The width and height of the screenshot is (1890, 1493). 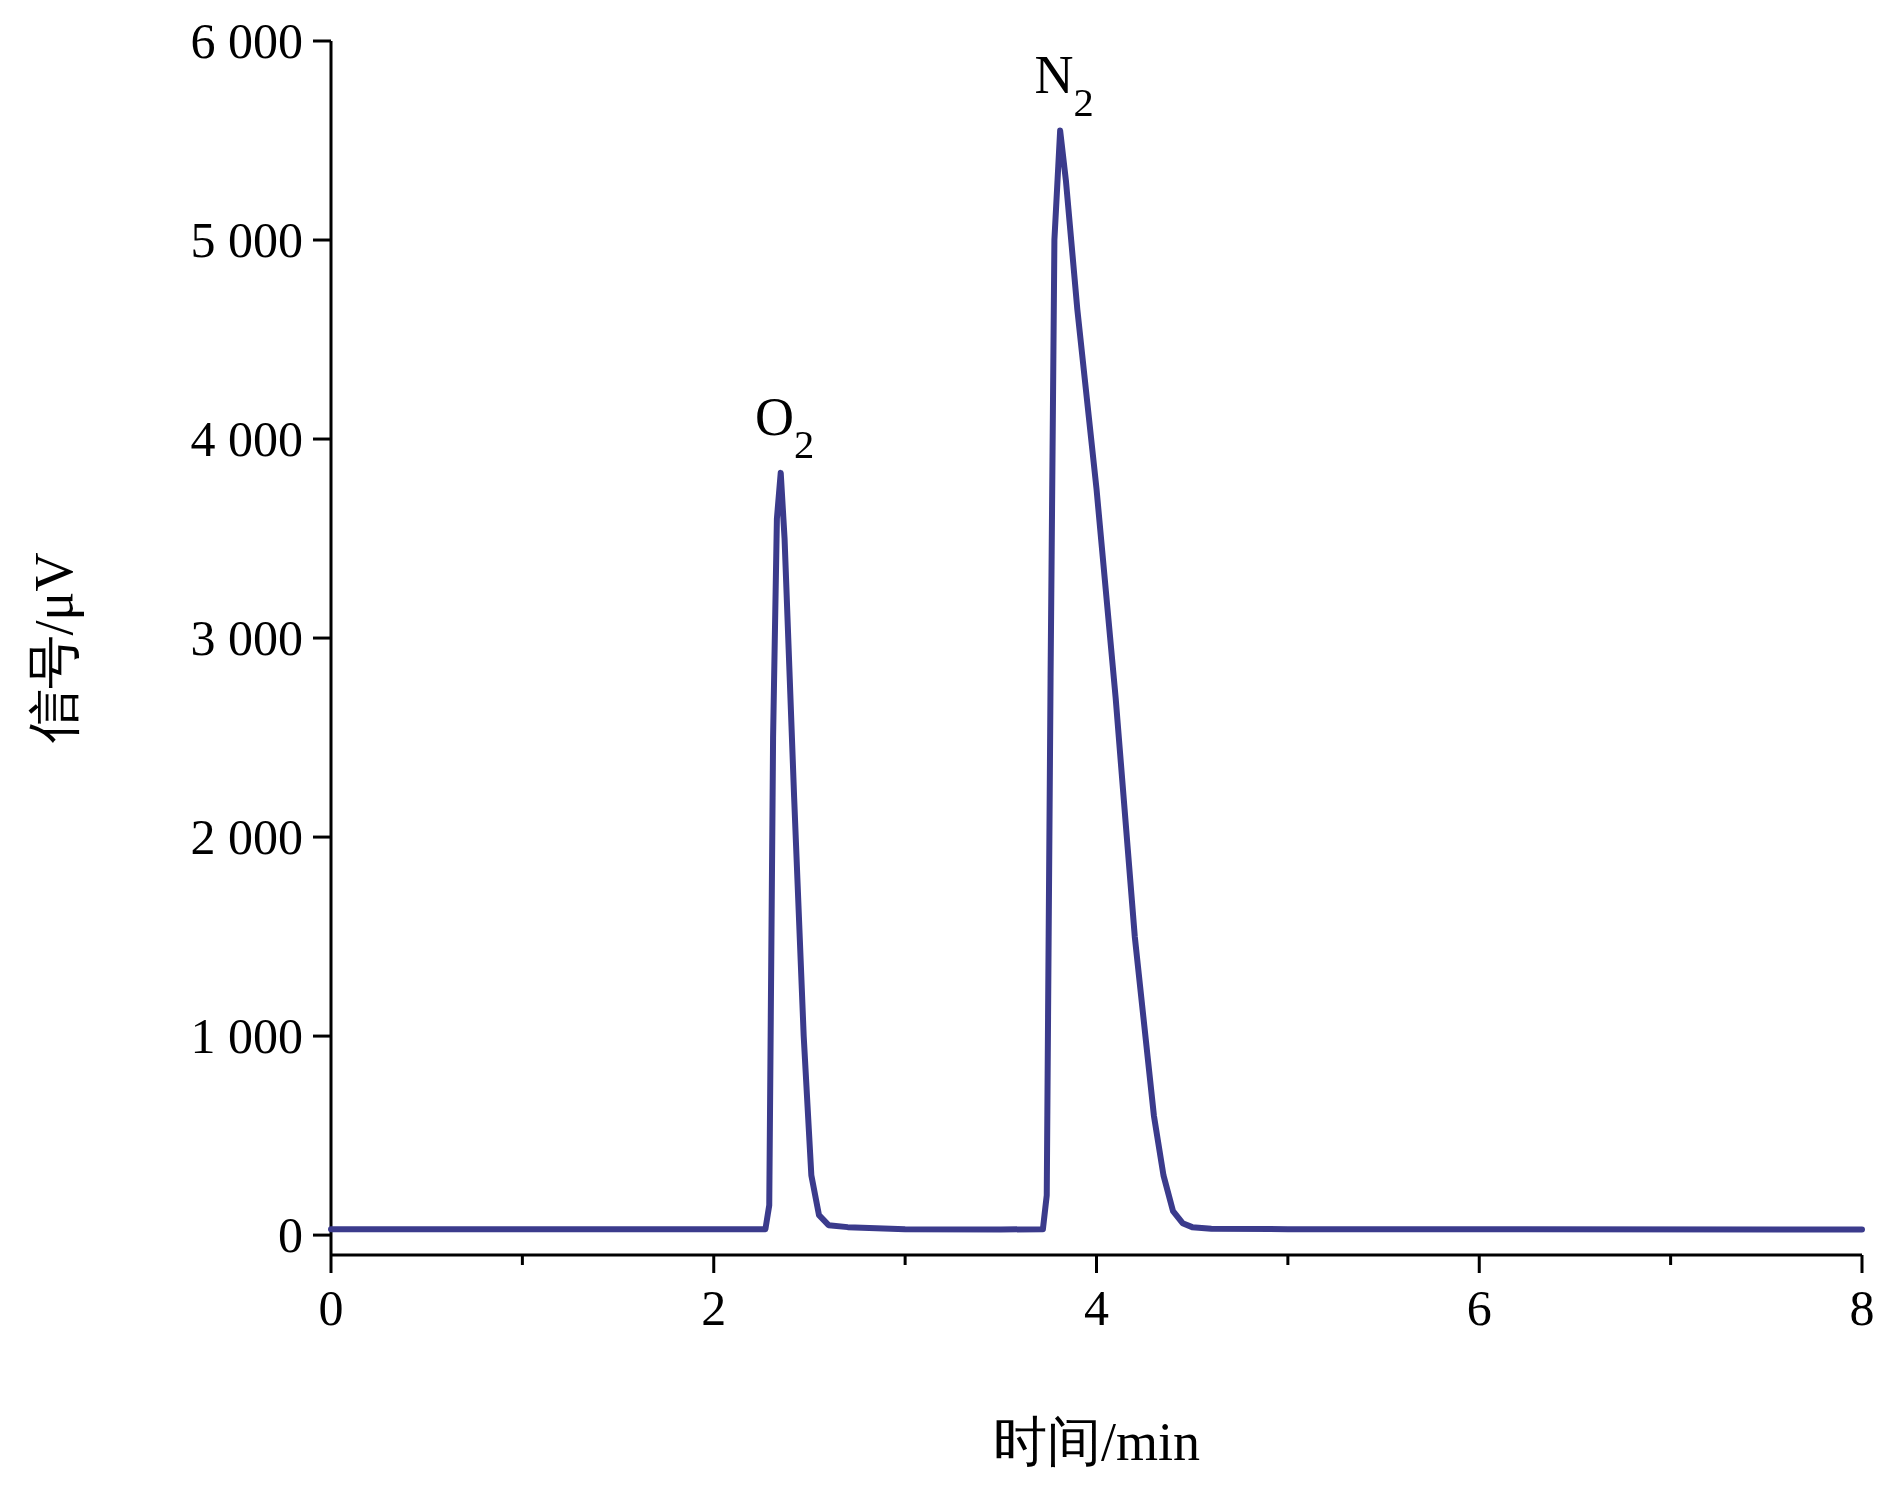 What do you see at coordinates (785, 426) in the screenshot?
I see `annotation: O$_{2}$` at bounding box center [785, 426].